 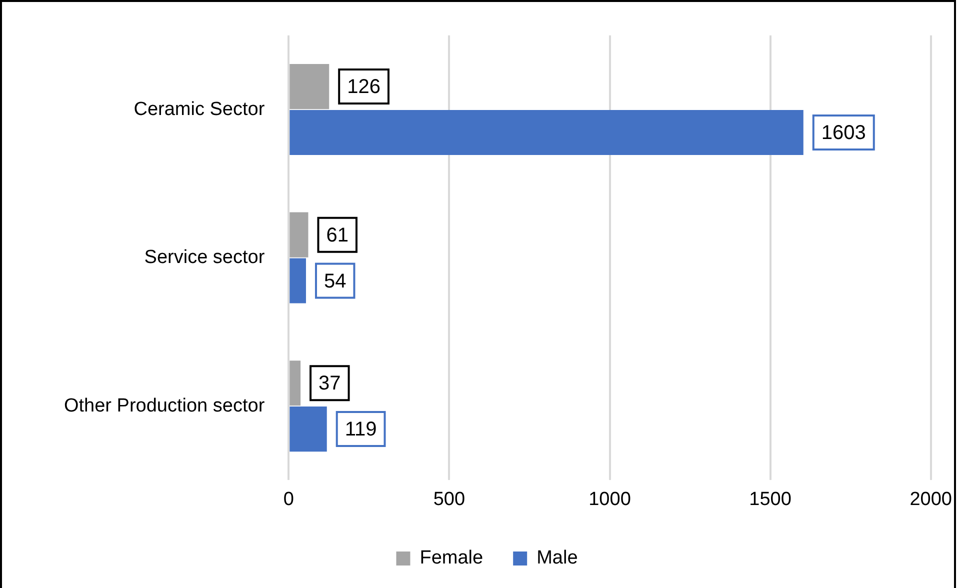 I want to click on data-label: 37, so click(x=329, y=383).